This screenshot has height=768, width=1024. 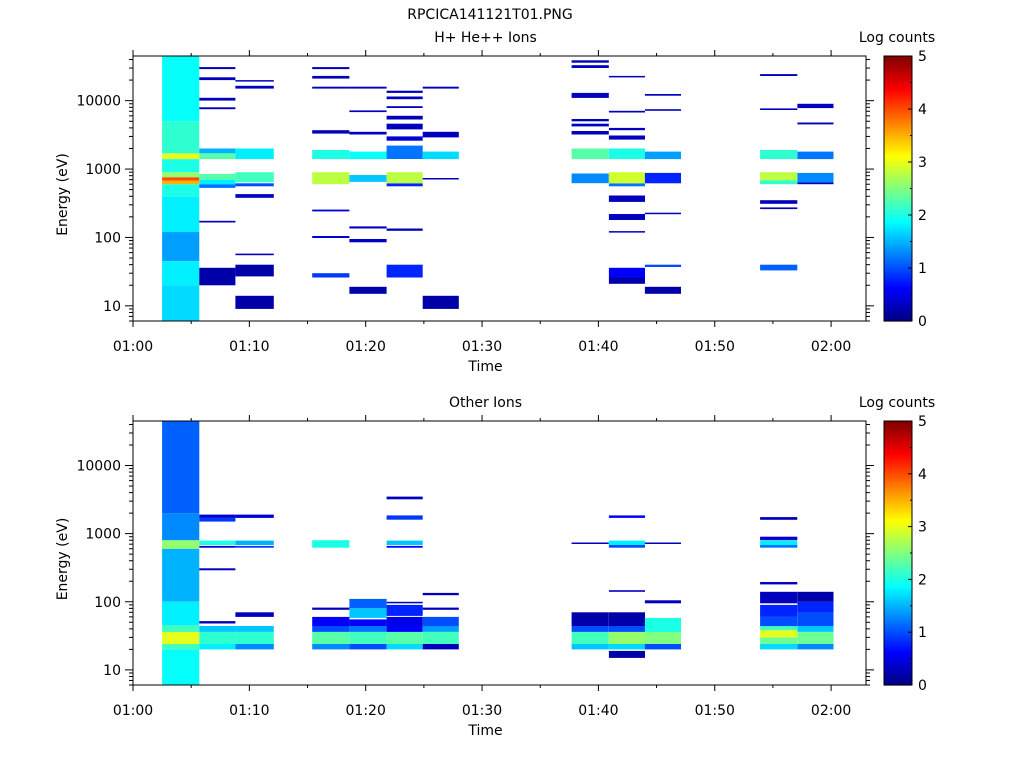 I want to click on panel-title: H+ He++ Ions, so click(x=485, y=38).